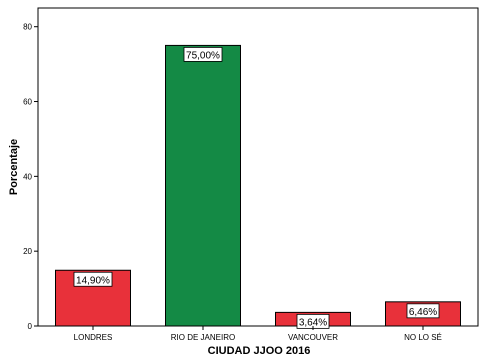  I want to click on y-tick-label: 0, so click(30, 326).